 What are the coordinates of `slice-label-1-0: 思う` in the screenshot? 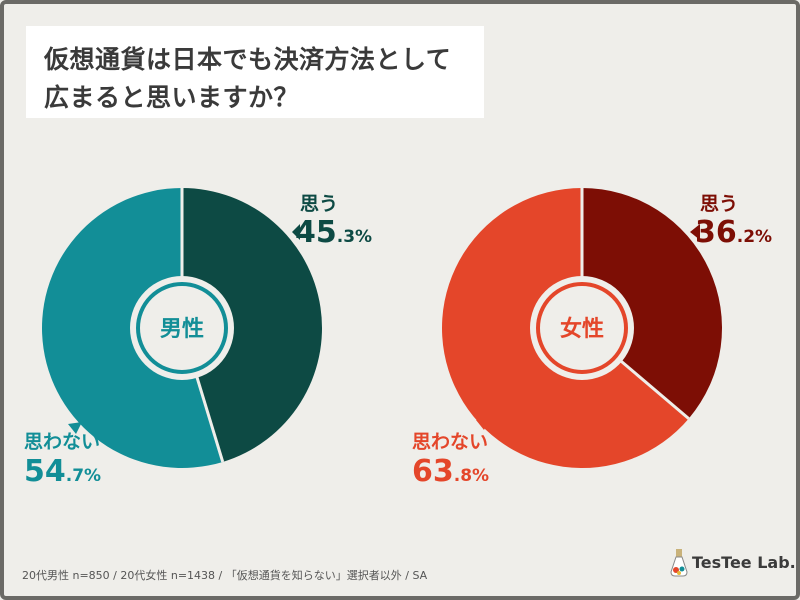 It's located at (719, 204).